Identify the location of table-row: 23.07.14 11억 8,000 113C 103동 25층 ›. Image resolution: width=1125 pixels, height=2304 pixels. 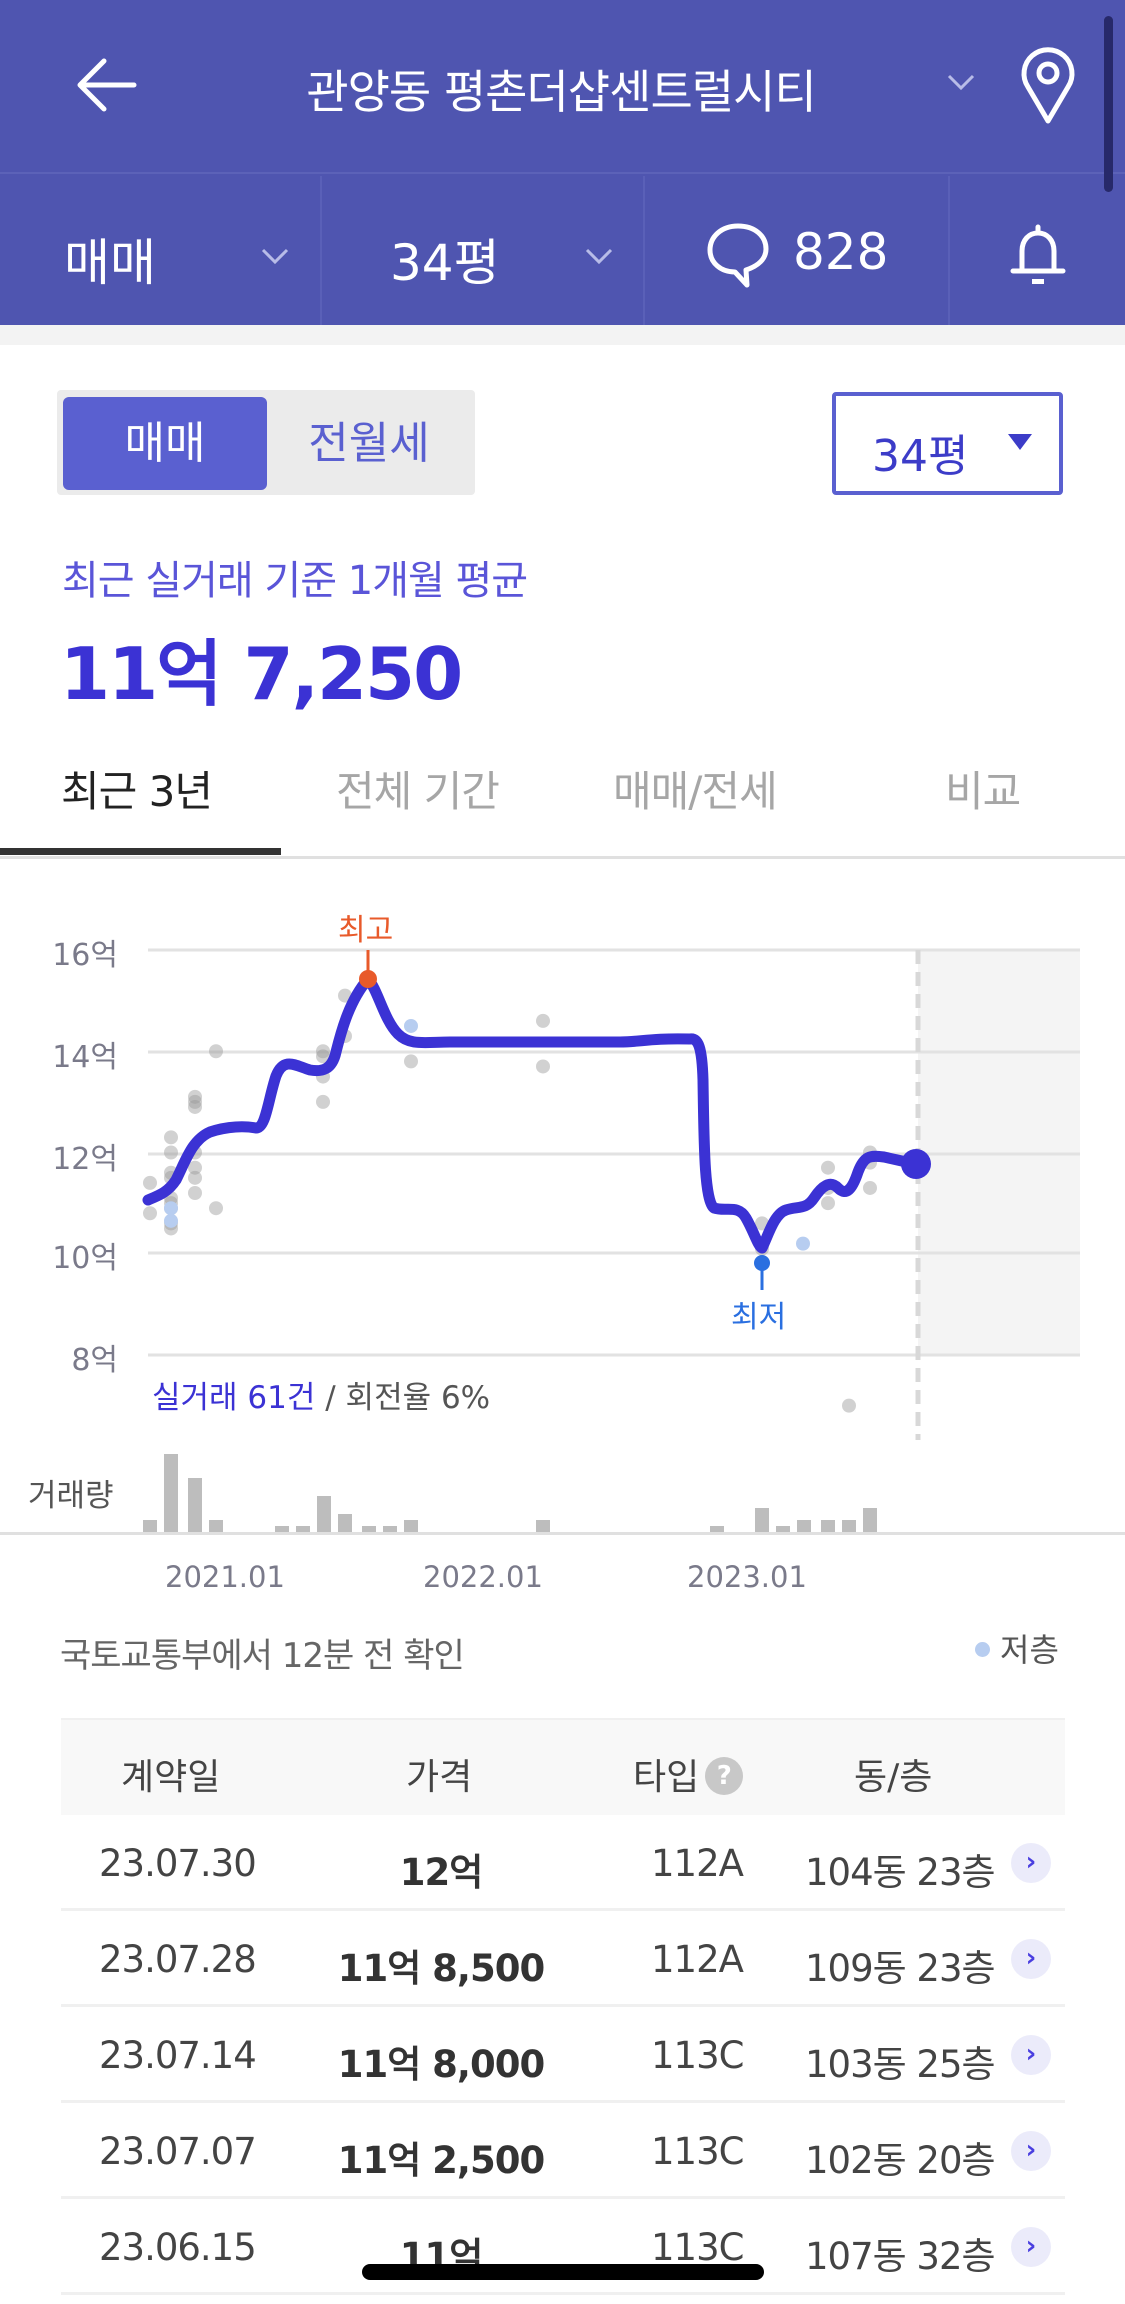
(563, 2055).